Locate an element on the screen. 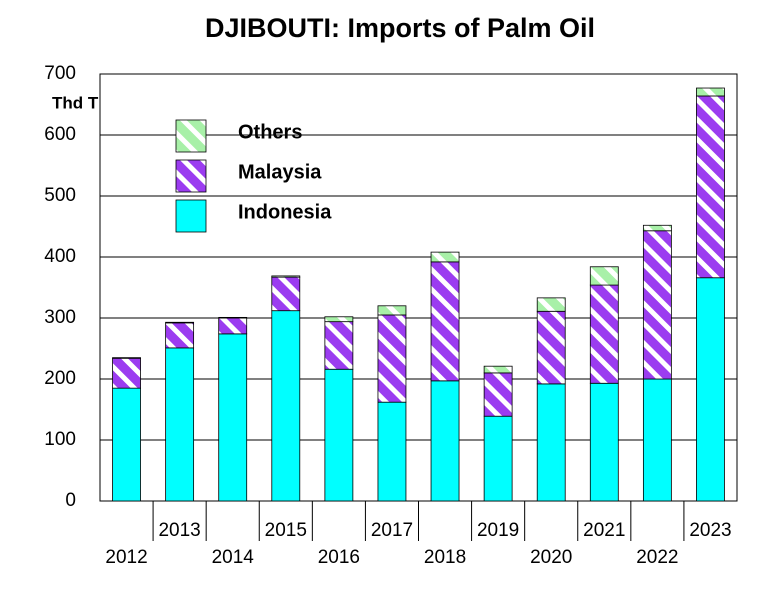 This screenshot has width=775, height=593. x-tick-label: 2013 is located at coordinates (179, 530).